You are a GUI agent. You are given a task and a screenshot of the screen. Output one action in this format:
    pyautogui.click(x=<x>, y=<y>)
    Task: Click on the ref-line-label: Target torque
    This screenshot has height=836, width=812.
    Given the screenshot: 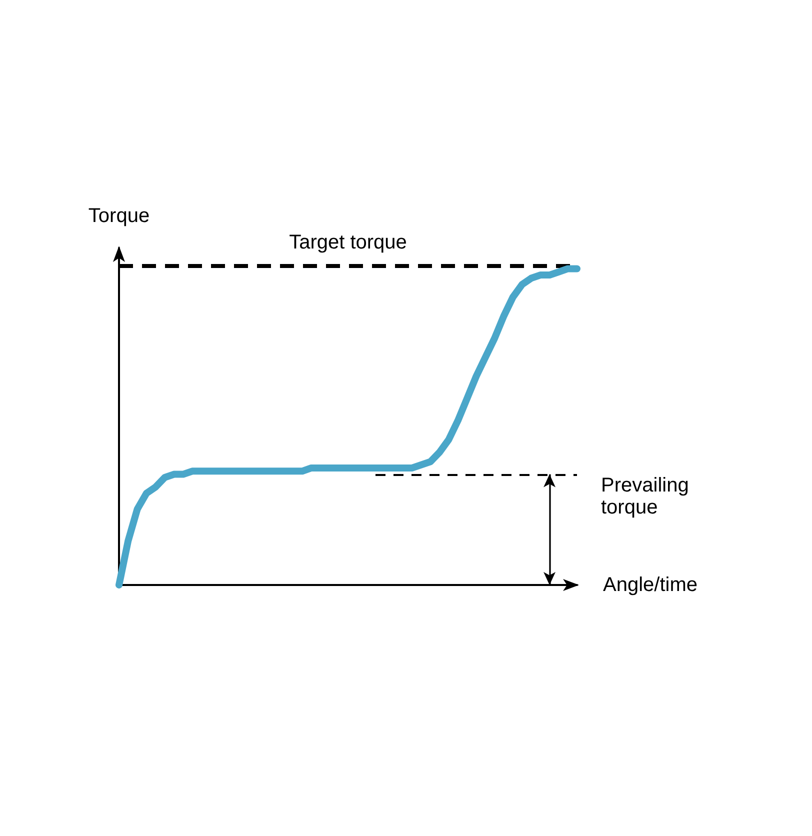 What is the action you would take?
    pyautogui.click(x=348, y=243)
    